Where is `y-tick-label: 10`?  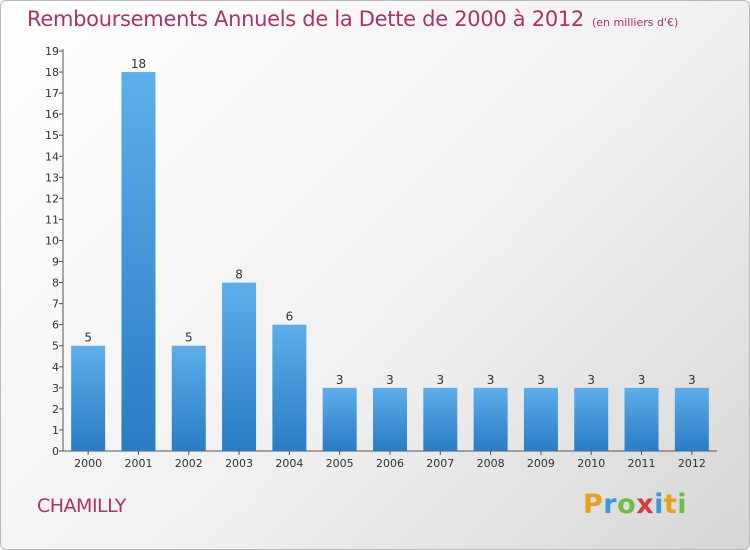
y-tick-label: 10 is located at coordinates (52, 240).